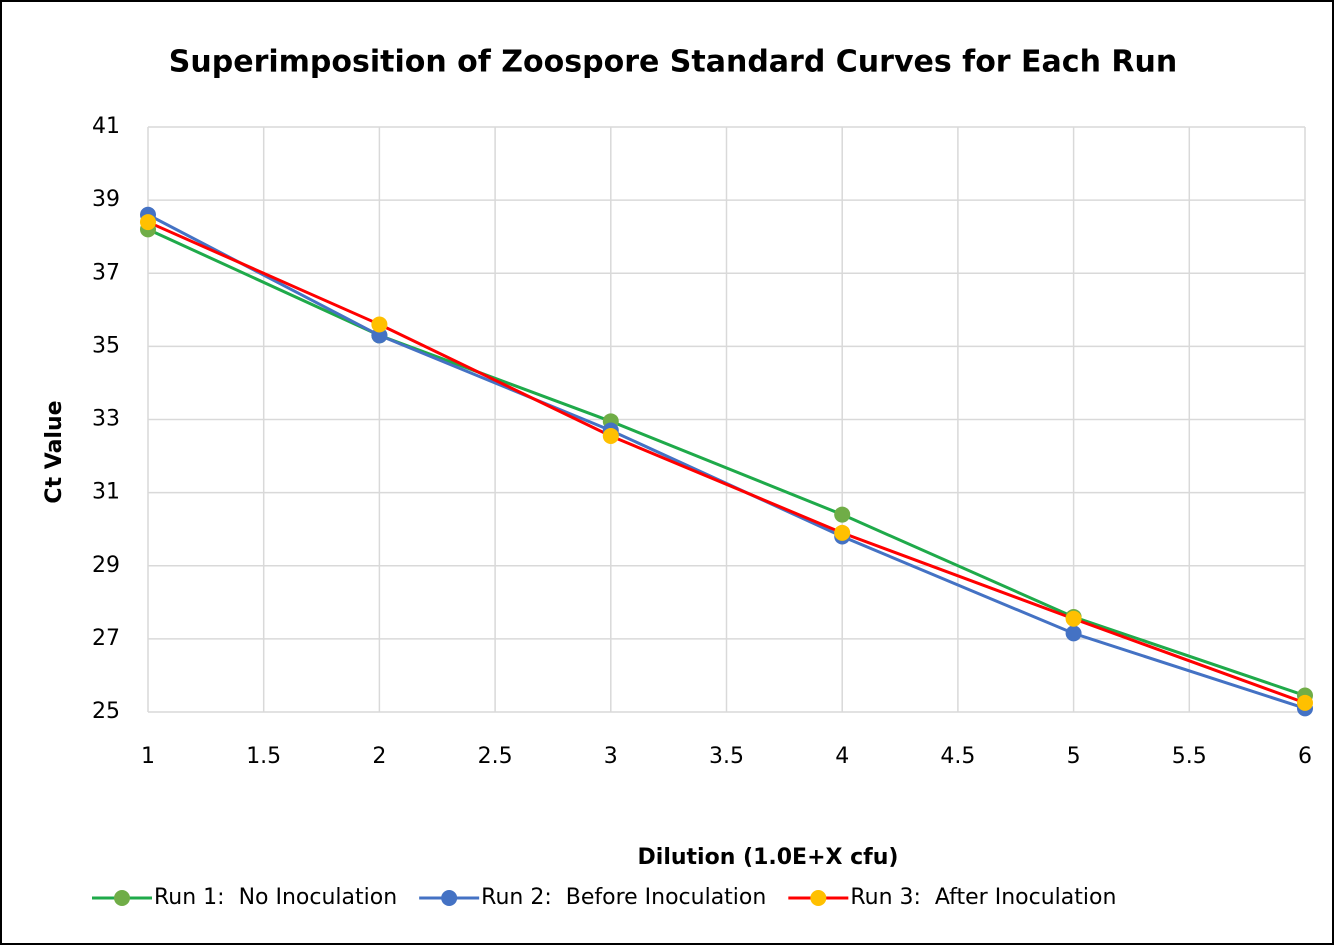 This screenshot has width=1334, height=945. What do you see at coordinates (106, 419) in the screenshot?
I see `y-tick-label: 33` at bounding box center [106, 419].